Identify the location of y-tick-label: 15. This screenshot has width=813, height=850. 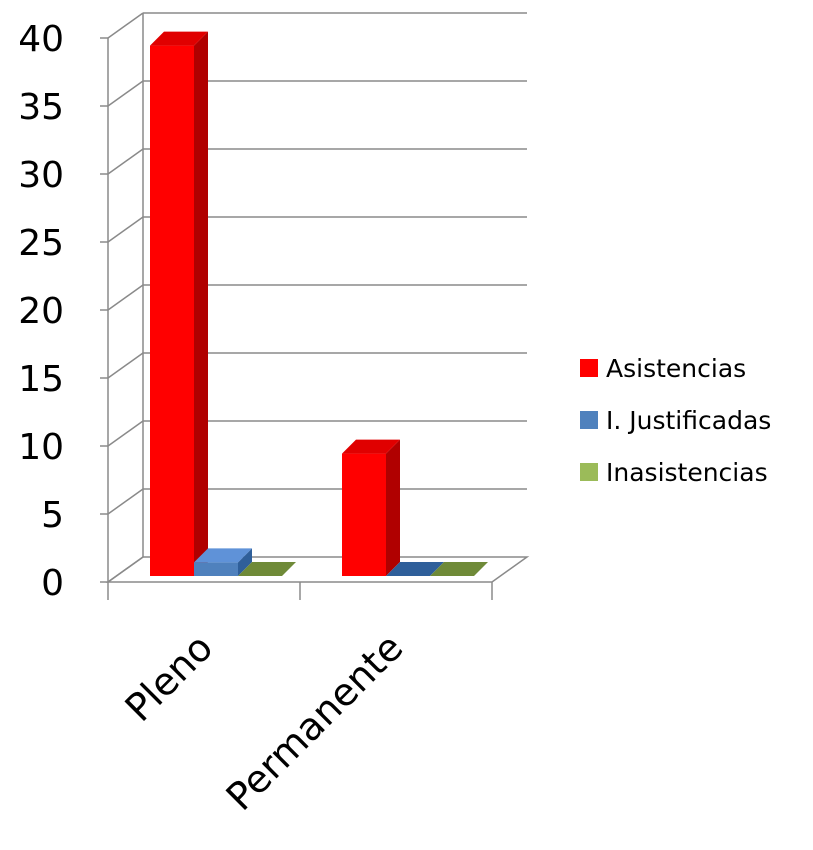
(41, 379).